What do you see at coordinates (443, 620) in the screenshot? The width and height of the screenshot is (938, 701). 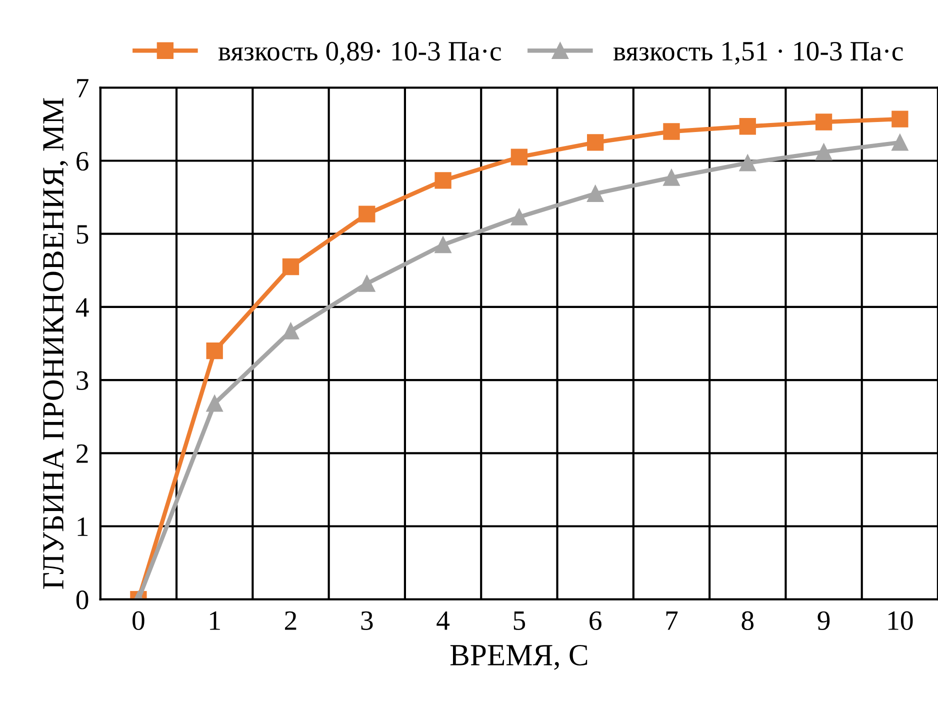 I see `x-tick-label: 4` at bounding box center [443, 620].